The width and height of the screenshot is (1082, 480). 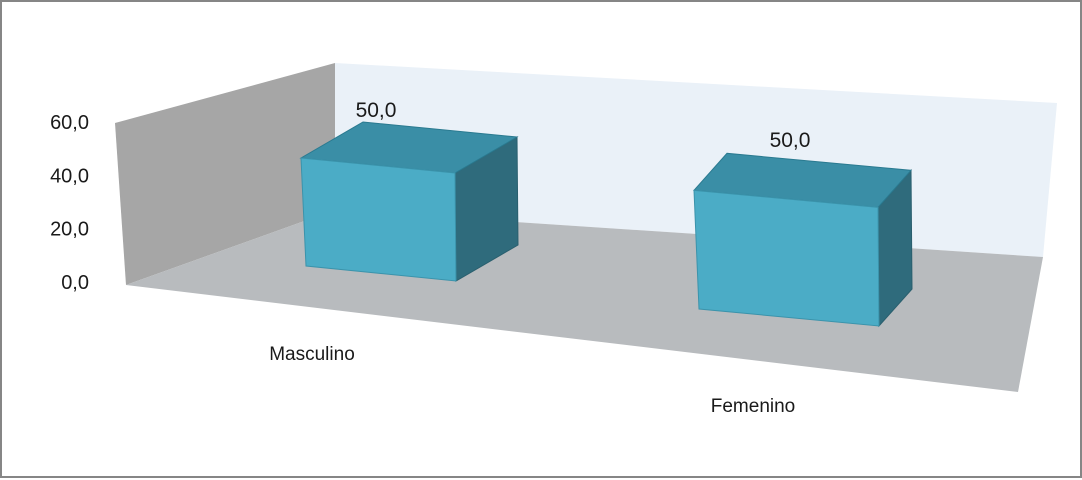 I want to click on category-label: Femenino, so click(x=753, y=406).